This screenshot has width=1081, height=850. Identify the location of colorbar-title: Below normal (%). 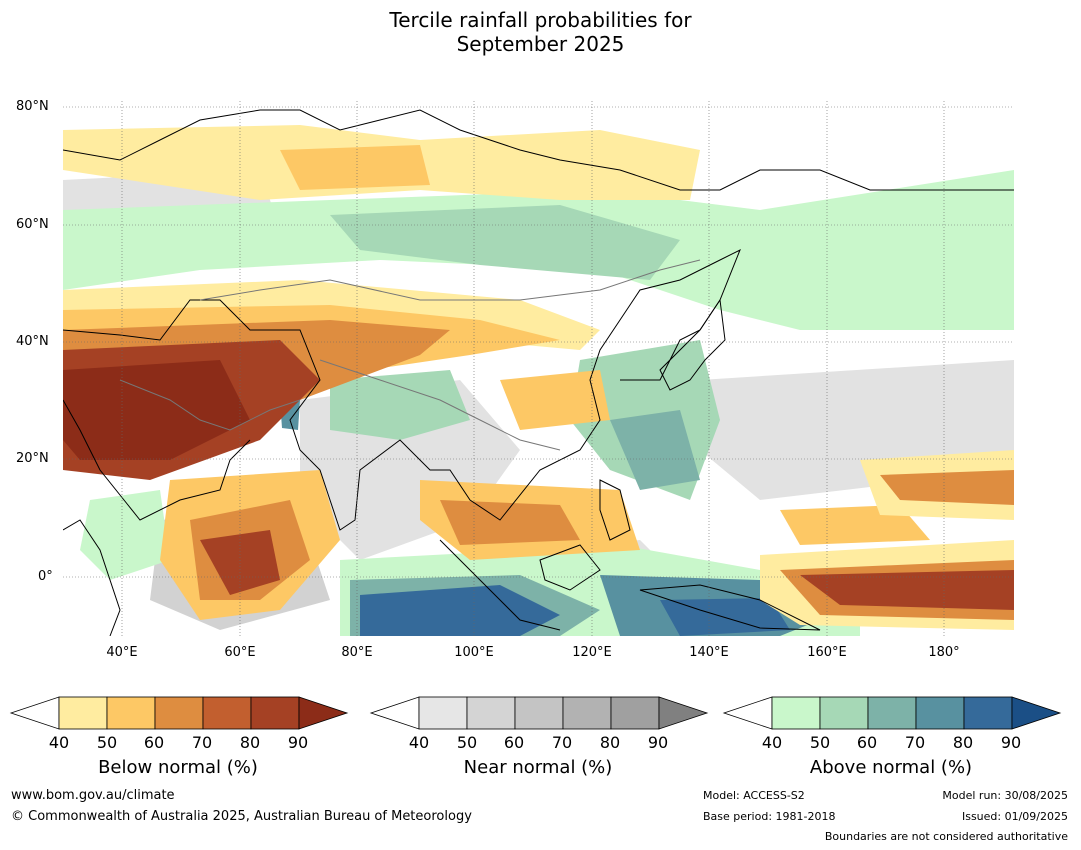
(178, 767).